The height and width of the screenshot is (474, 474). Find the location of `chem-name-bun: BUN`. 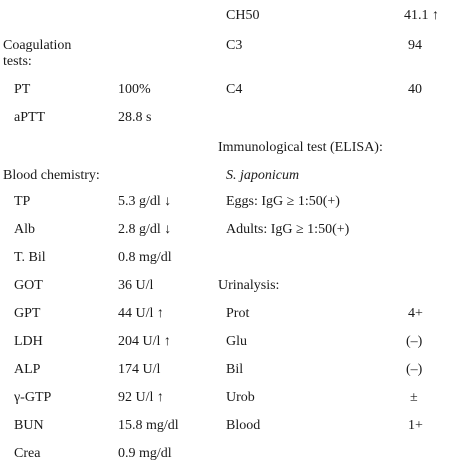

chem-name-bun: BUN is located at coordinates (29, 425).